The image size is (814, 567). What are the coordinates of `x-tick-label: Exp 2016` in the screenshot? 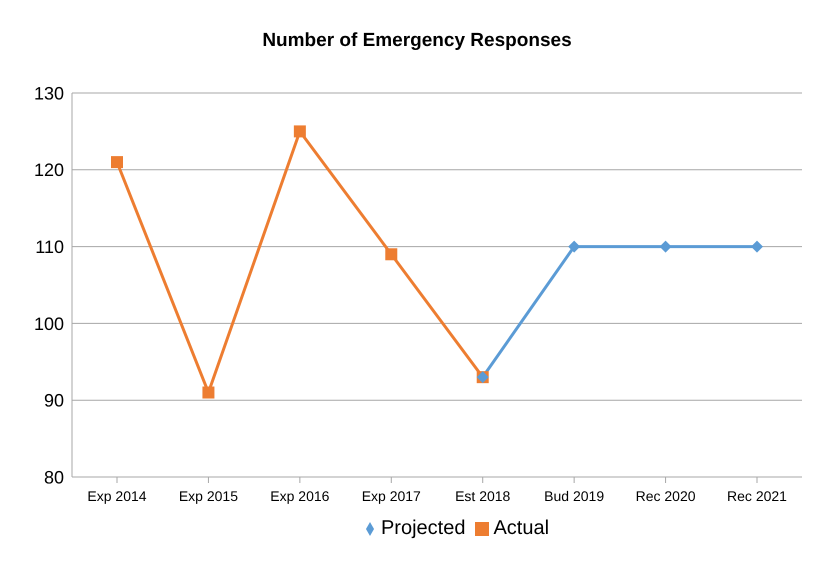 It's located at (300, 496).